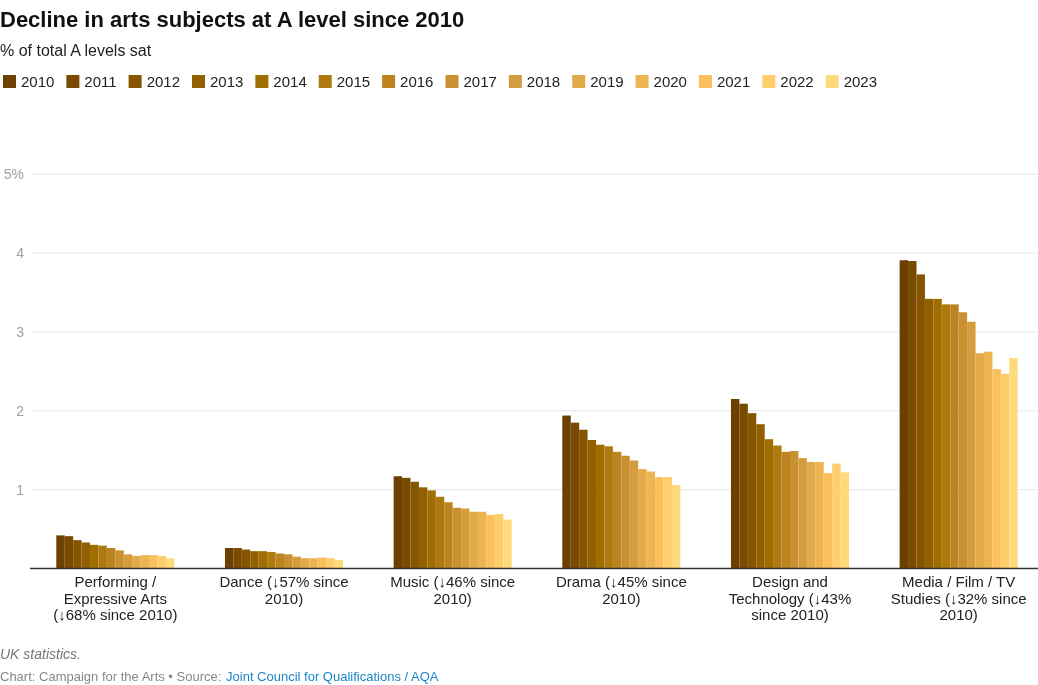 The image size is (1038, 685). What do you see at coordinates (13, 174) in the screenshot?
I see `y-tick-label: 5%` at bounding box center [13, 174].